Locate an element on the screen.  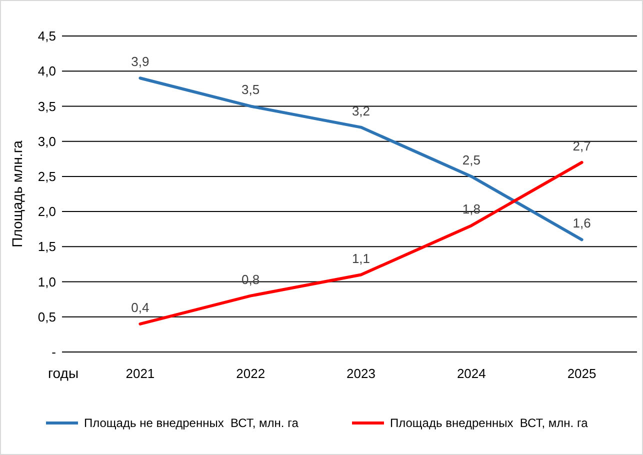
data-label: 3,2 is located at coordinates (361, 110).